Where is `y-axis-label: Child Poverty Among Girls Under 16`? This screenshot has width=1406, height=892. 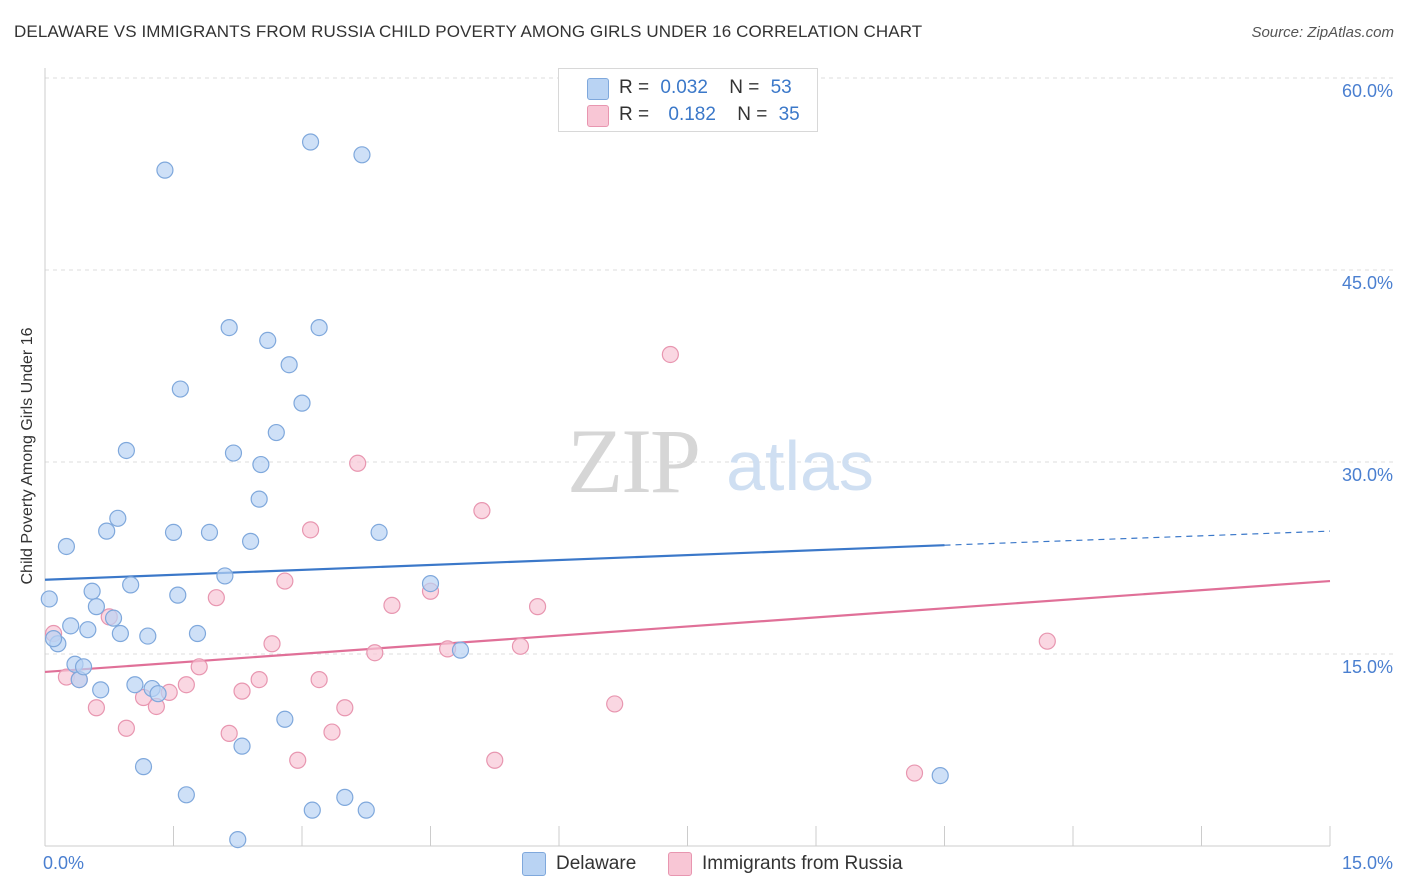 y-axis-label: Child Poverty Among Girls Under 16 is located at coordinates (27, 456).